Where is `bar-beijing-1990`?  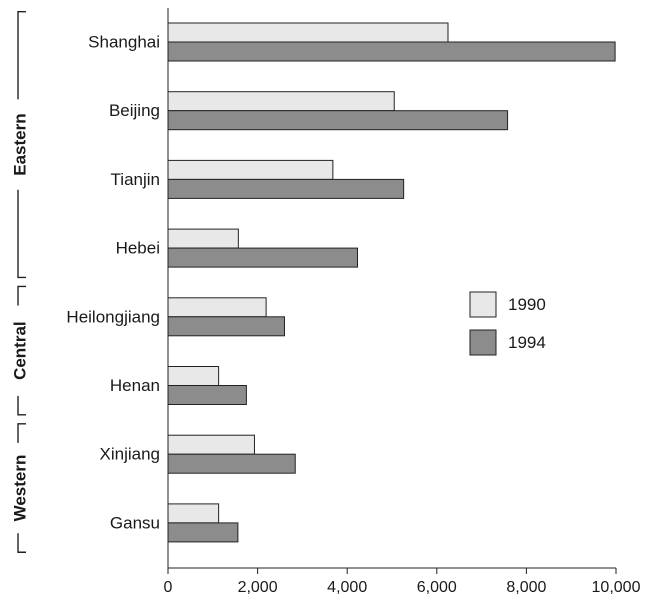
bar-beijing-1990 is located at coordinates (281, 101).